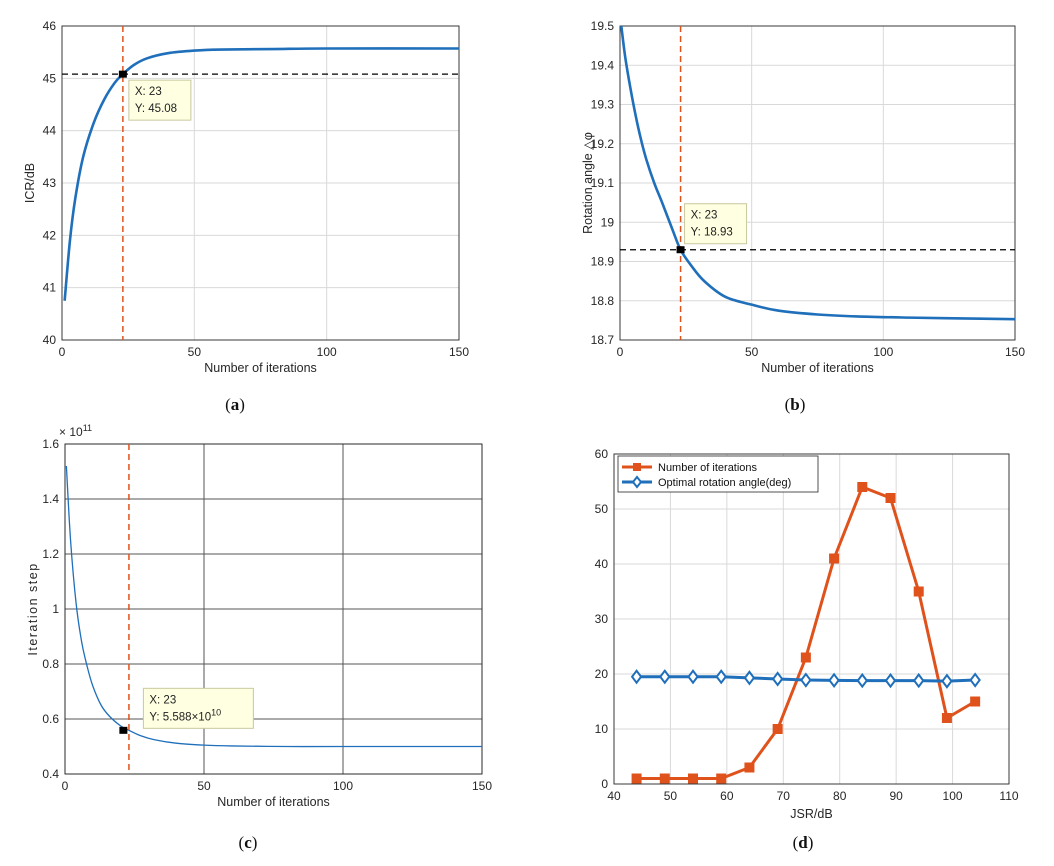 This screenshot has height=866, width=1054. Describe the element at coordinates (50, 78) in the screenshot. I see `y-tick-label: 45` at that location.